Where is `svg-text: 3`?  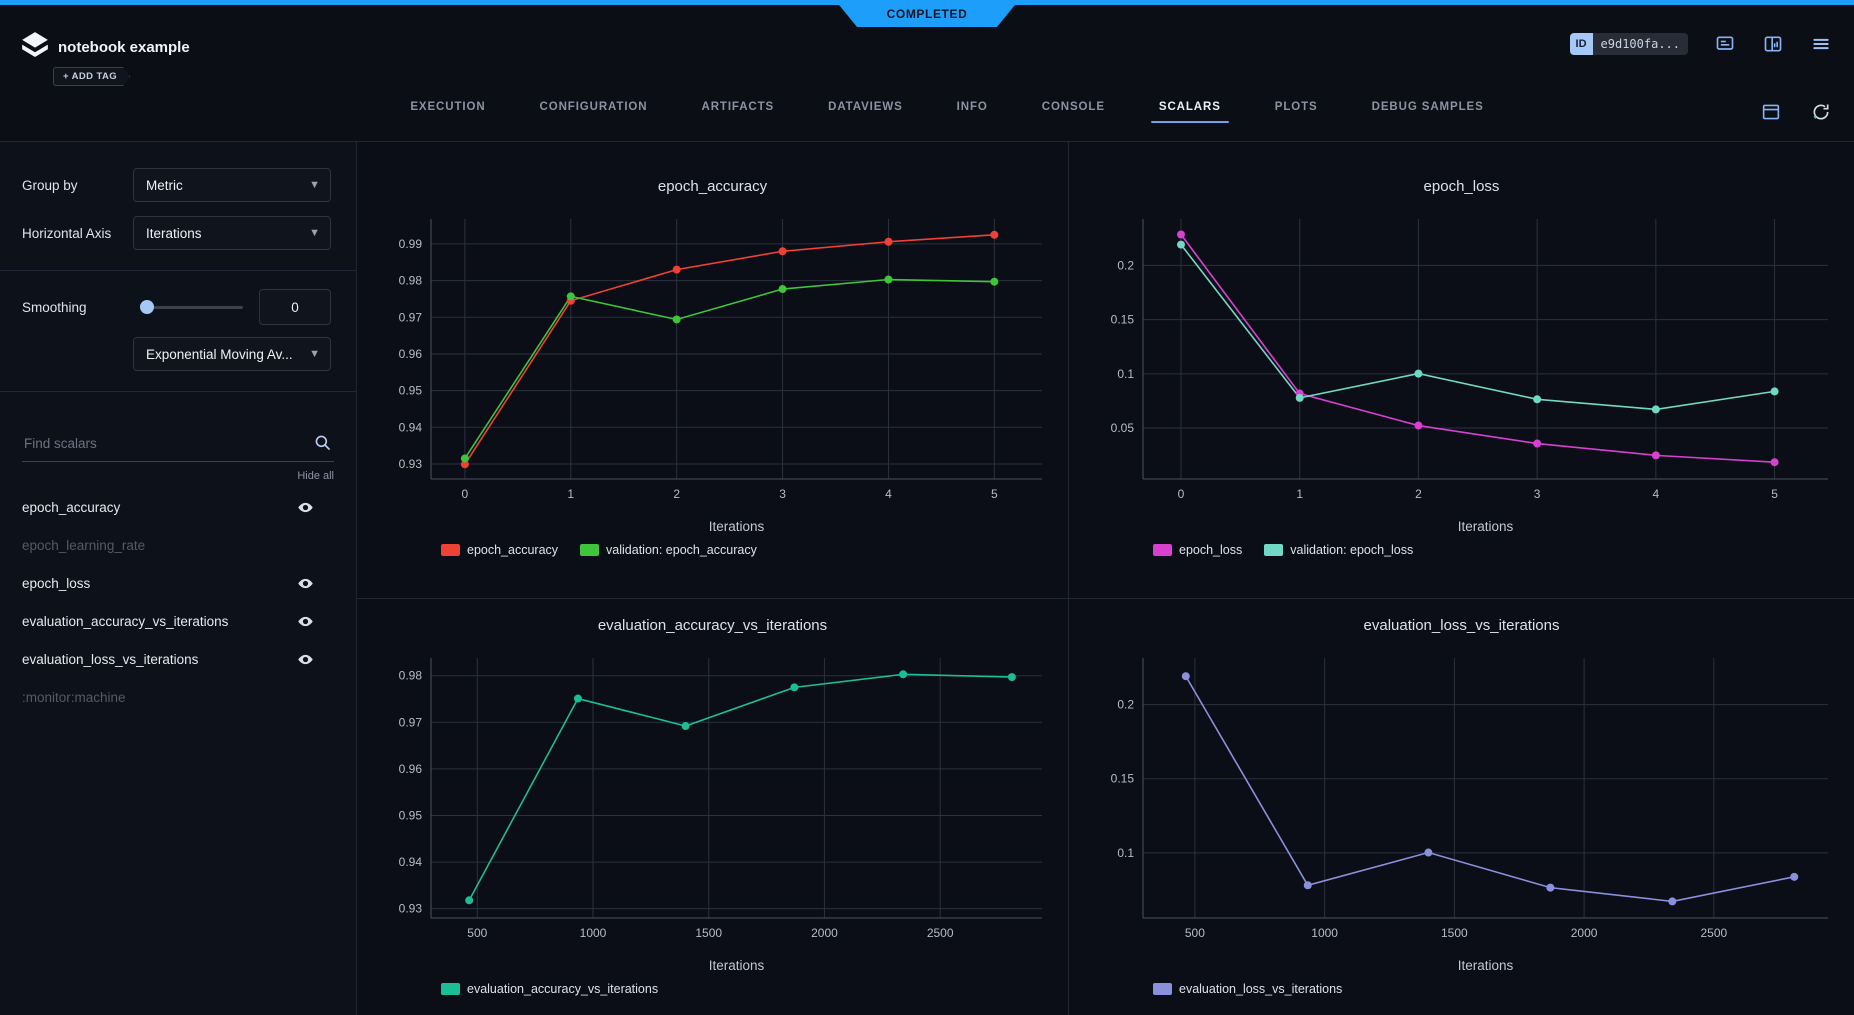 svg-text: 3 is located at coordinates (782, 494).